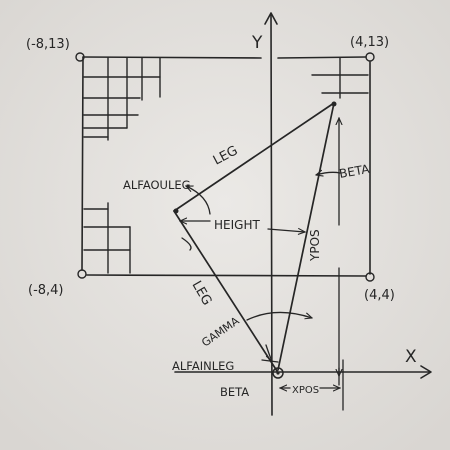 The image size is (450, 450). Describe the element at coordinates (234, 392) in the screenshot. I see `beta-bottom-label: BETA` at that location.